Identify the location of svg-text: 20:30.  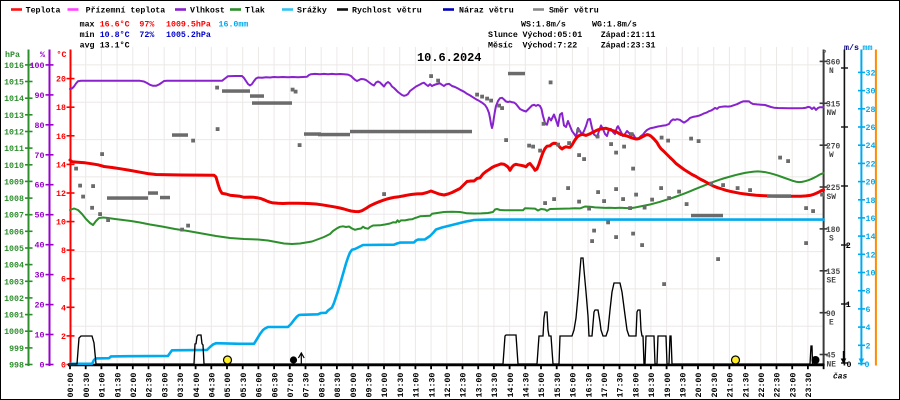
(715, 385).